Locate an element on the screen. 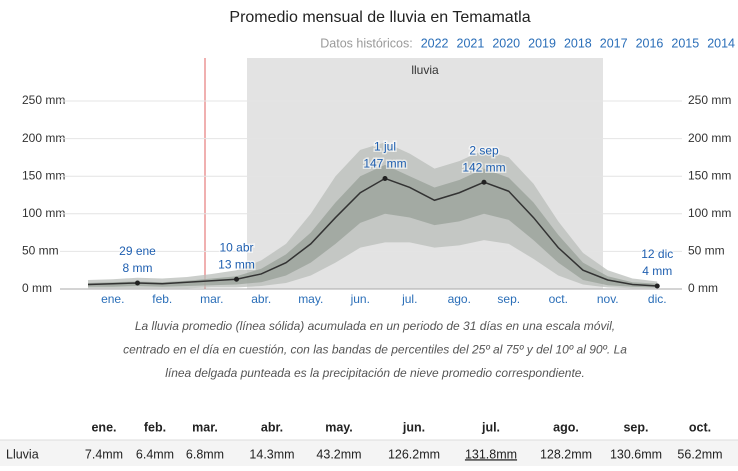  x-tick-label: dic. is located at coordinates (657, 299).